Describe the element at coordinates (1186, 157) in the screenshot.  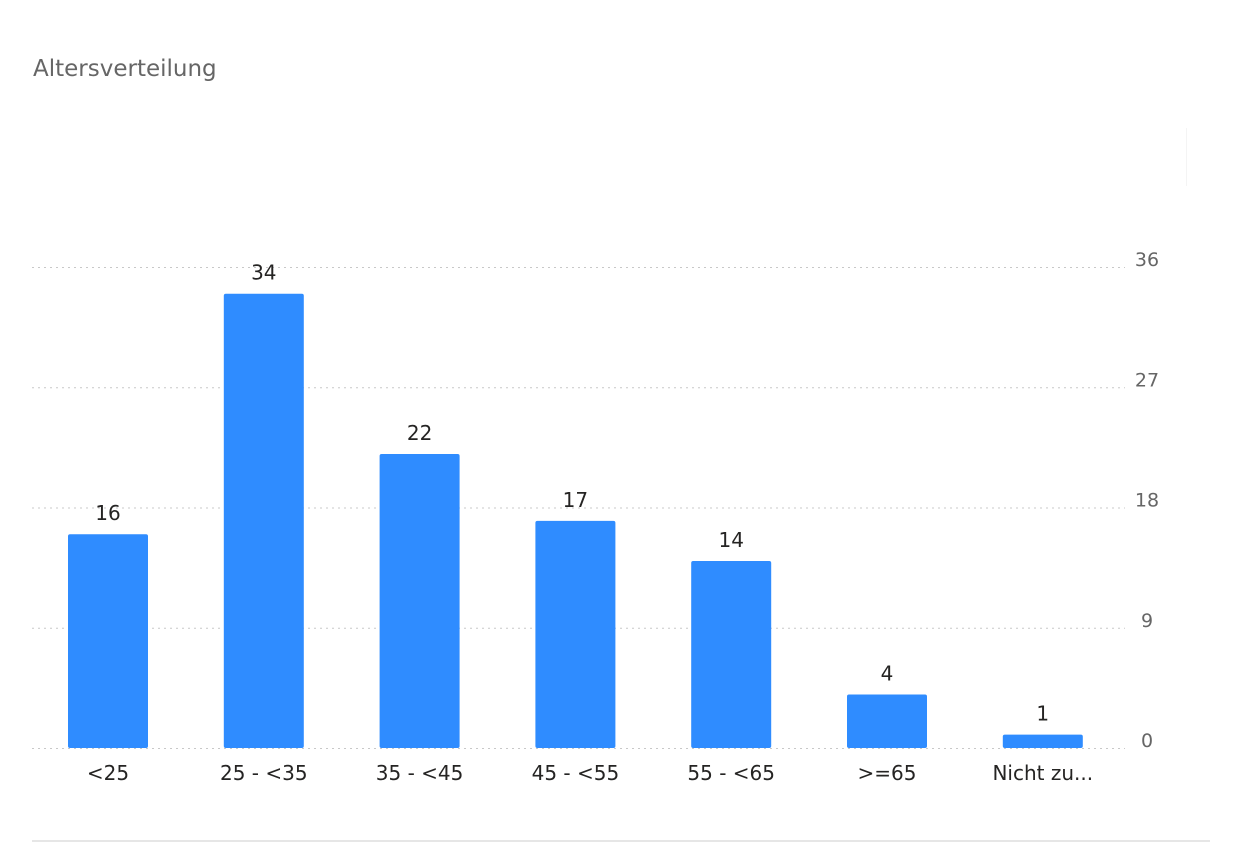
I see `divider` at that location.